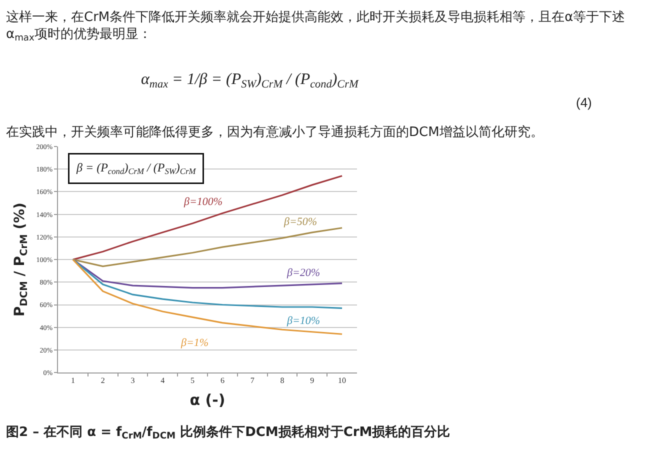  What do you see at coordinates (249, 80) in the screenshot?
I see `text: α$_{max}$ = 1/β = (P$_{SW}$)$_{CrM}$ / (P$_{cond}$)$_{CrM}$` at bounding box center [249, 80].